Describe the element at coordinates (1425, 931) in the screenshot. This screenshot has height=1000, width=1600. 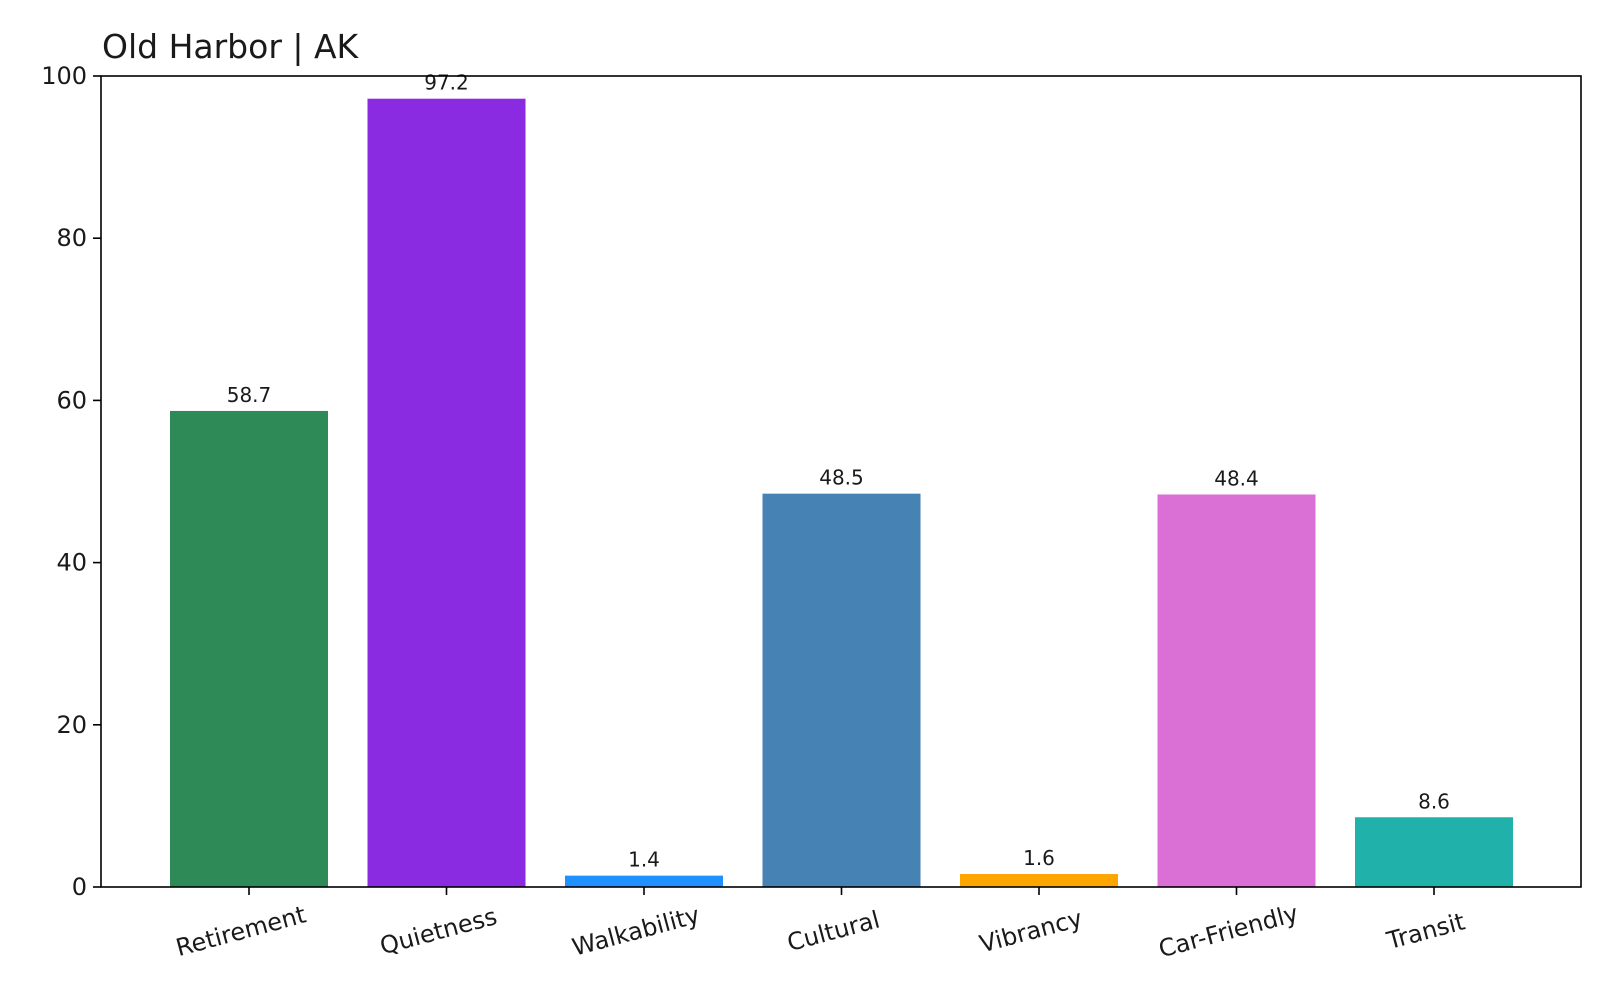
I see `x-tick-label-transit: Transit` at that location.